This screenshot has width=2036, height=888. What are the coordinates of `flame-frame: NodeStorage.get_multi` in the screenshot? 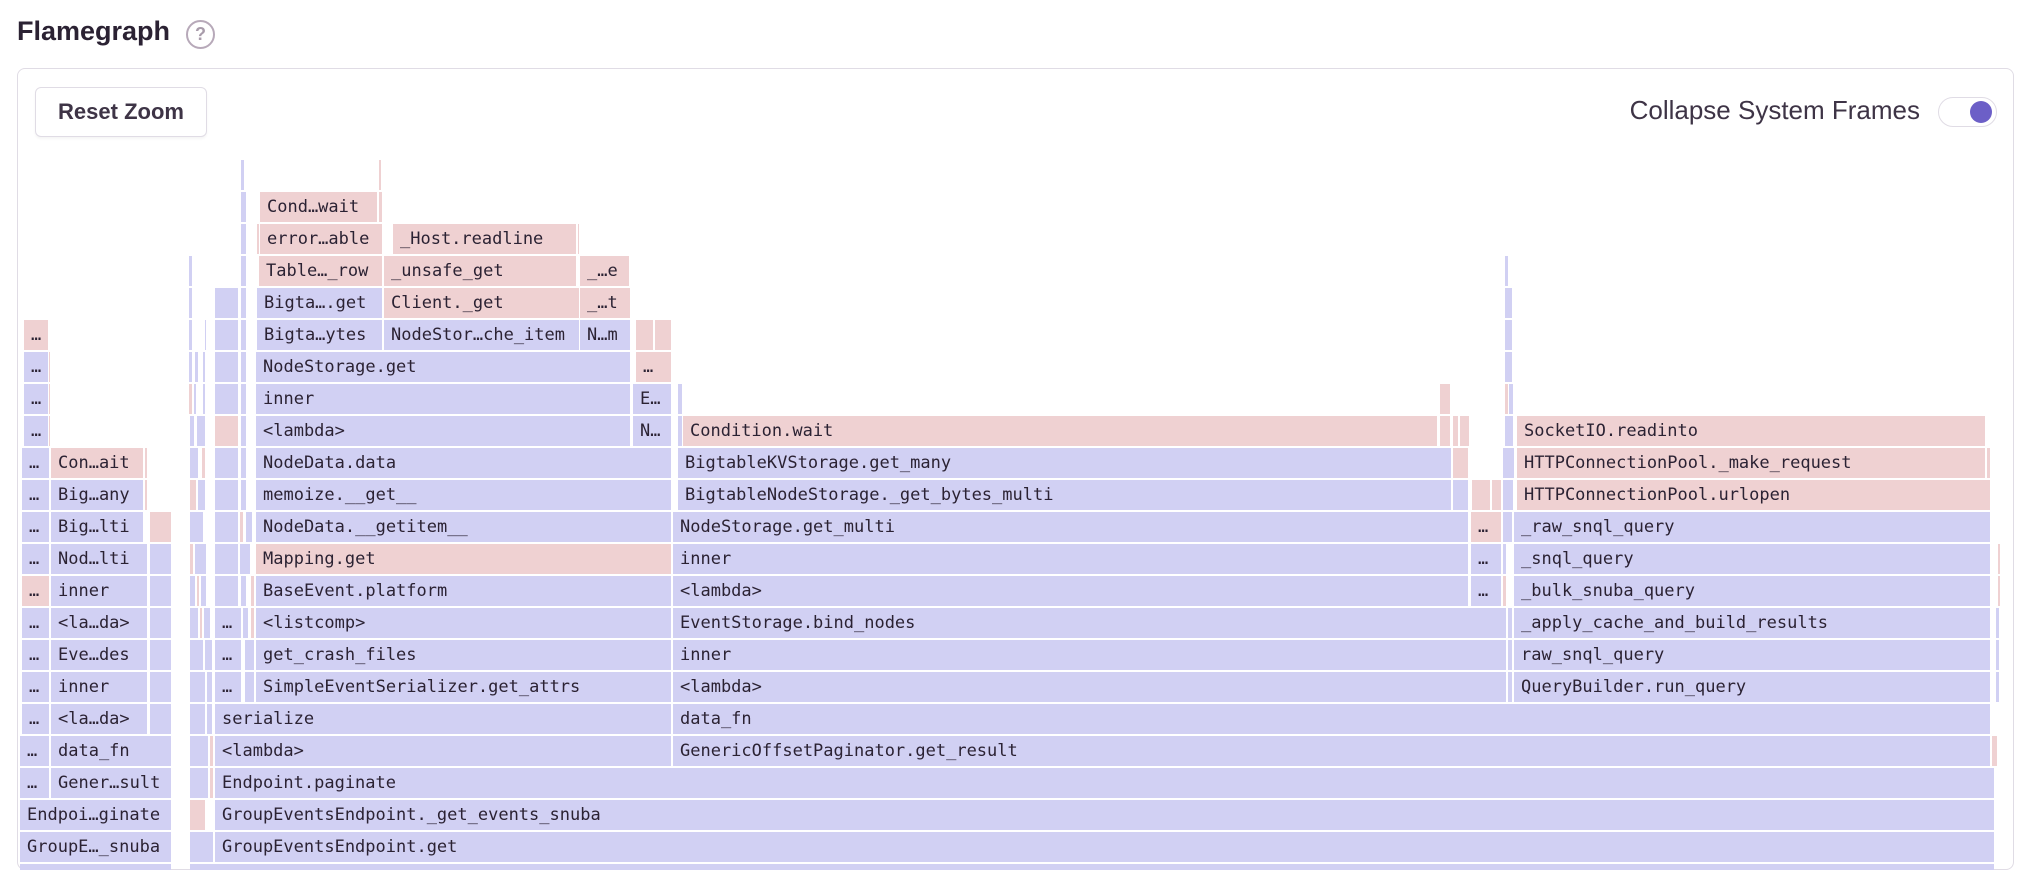 It's located at (1070, 527).